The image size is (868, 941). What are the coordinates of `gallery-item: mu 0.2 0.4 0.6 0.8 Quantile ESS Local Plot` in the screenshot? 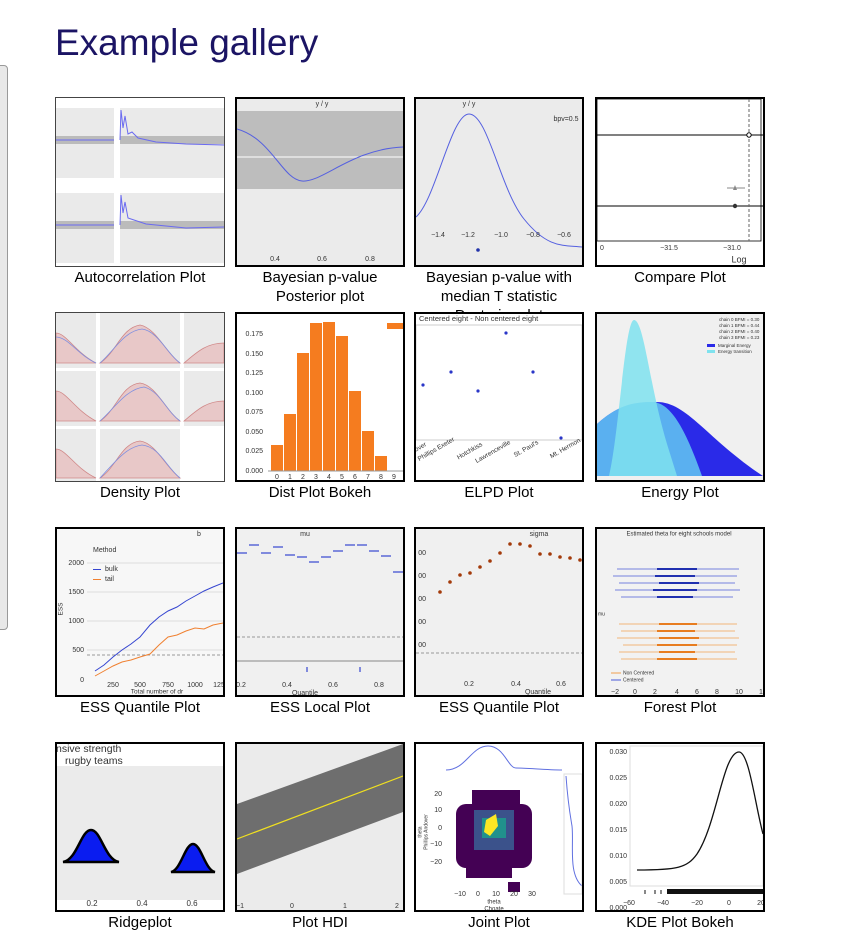 It's located at (320, 622).